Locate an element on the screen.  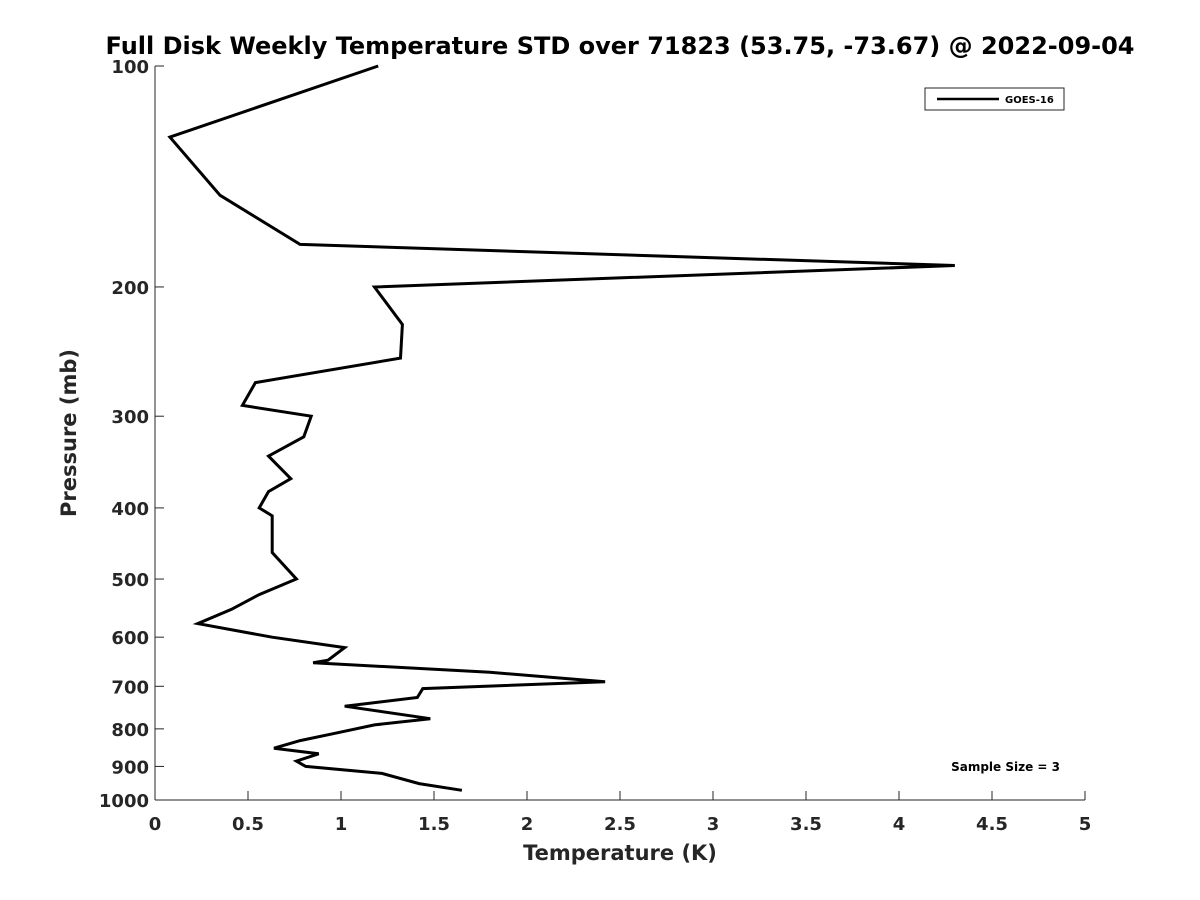
x-axis-label: Temperature (K) is located at coordinates (620, 853).